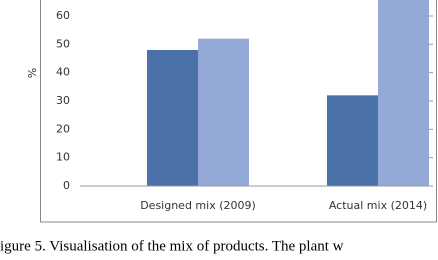 This screenshot has width=438, height=260. Describe the element at coordinates (63, 100) in the screenshot. I see `y-tick-label: 30` at that location.